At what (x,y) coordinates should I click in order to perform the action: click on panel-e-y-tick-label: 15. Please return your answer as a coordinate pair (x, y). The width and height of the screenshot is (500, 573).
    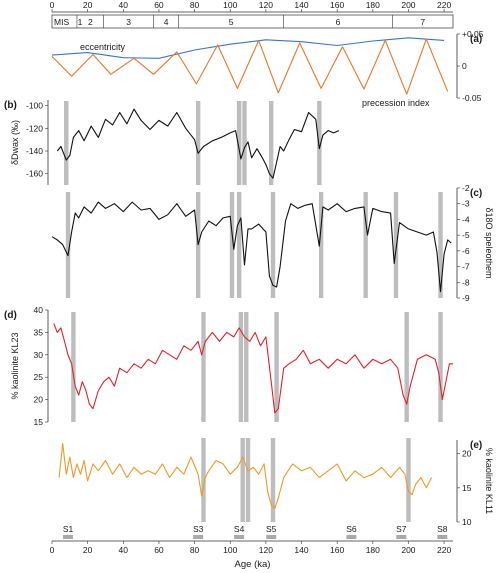
    Looking at the image, I should click on (467, 488).